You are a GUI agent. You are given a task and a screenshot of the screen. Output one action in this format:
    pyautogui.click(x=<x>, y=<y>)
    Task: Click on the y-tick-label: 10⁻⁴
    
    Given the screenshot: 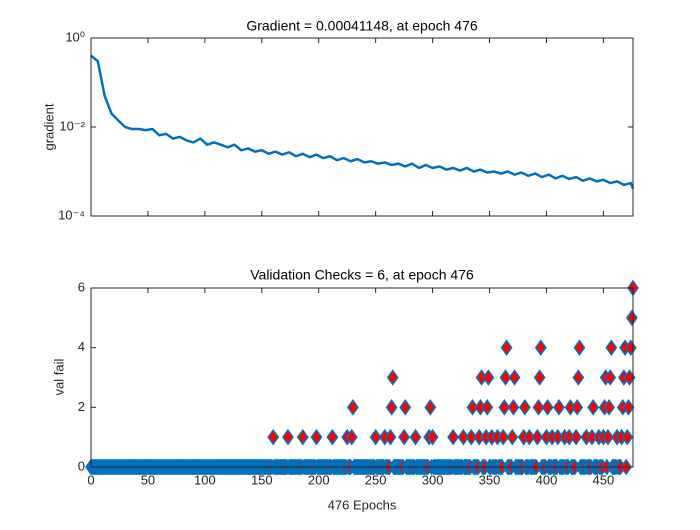 What is the action you would take?
    pyautogui.click(x=71, y=214)
    